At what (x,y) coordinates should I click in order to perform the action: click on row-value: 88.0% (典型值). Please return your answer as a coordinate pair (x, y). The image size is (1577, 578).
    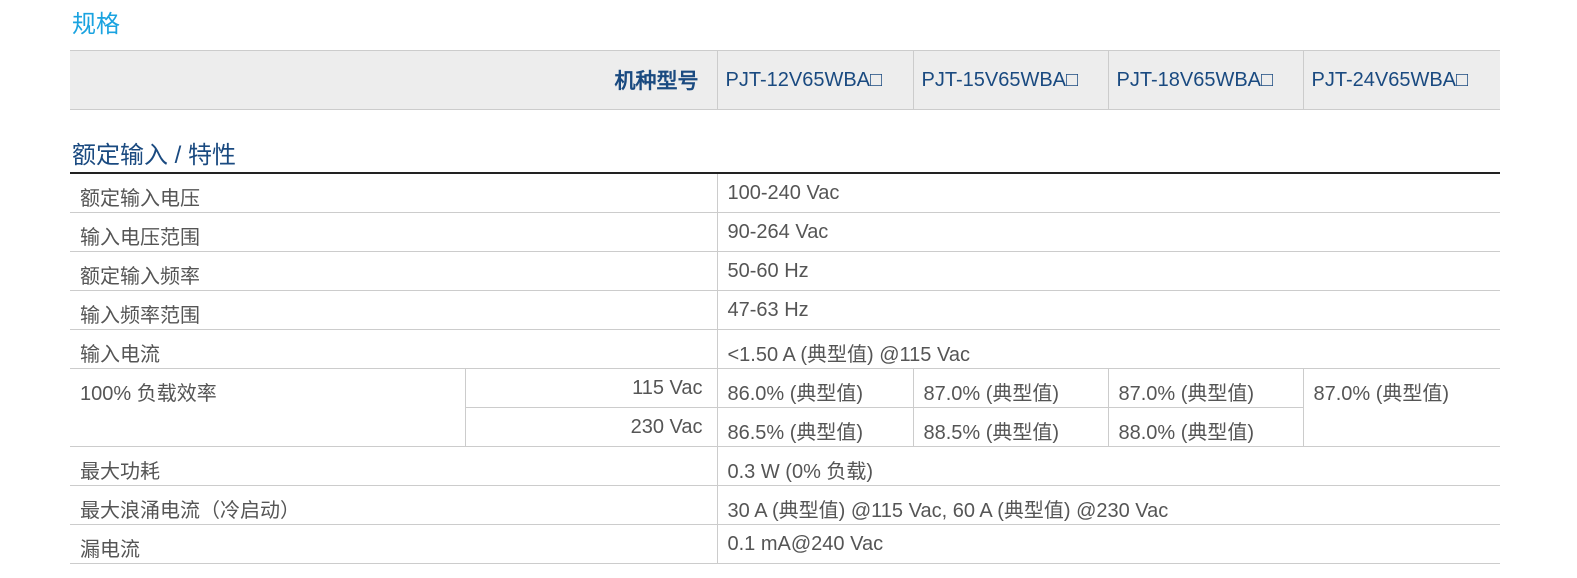
    Looking at the image, I should click on (1205, 427).